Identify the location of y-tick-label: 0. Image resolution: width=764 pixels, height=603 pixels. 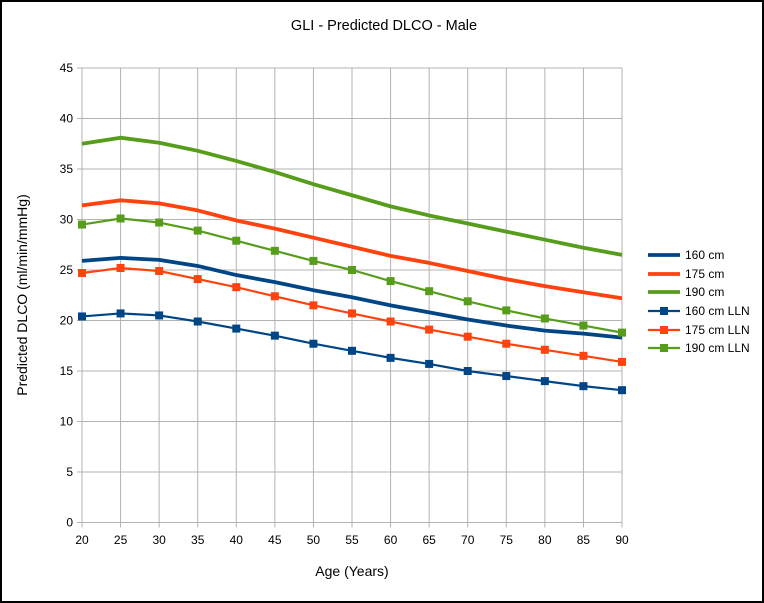
(69, 523).